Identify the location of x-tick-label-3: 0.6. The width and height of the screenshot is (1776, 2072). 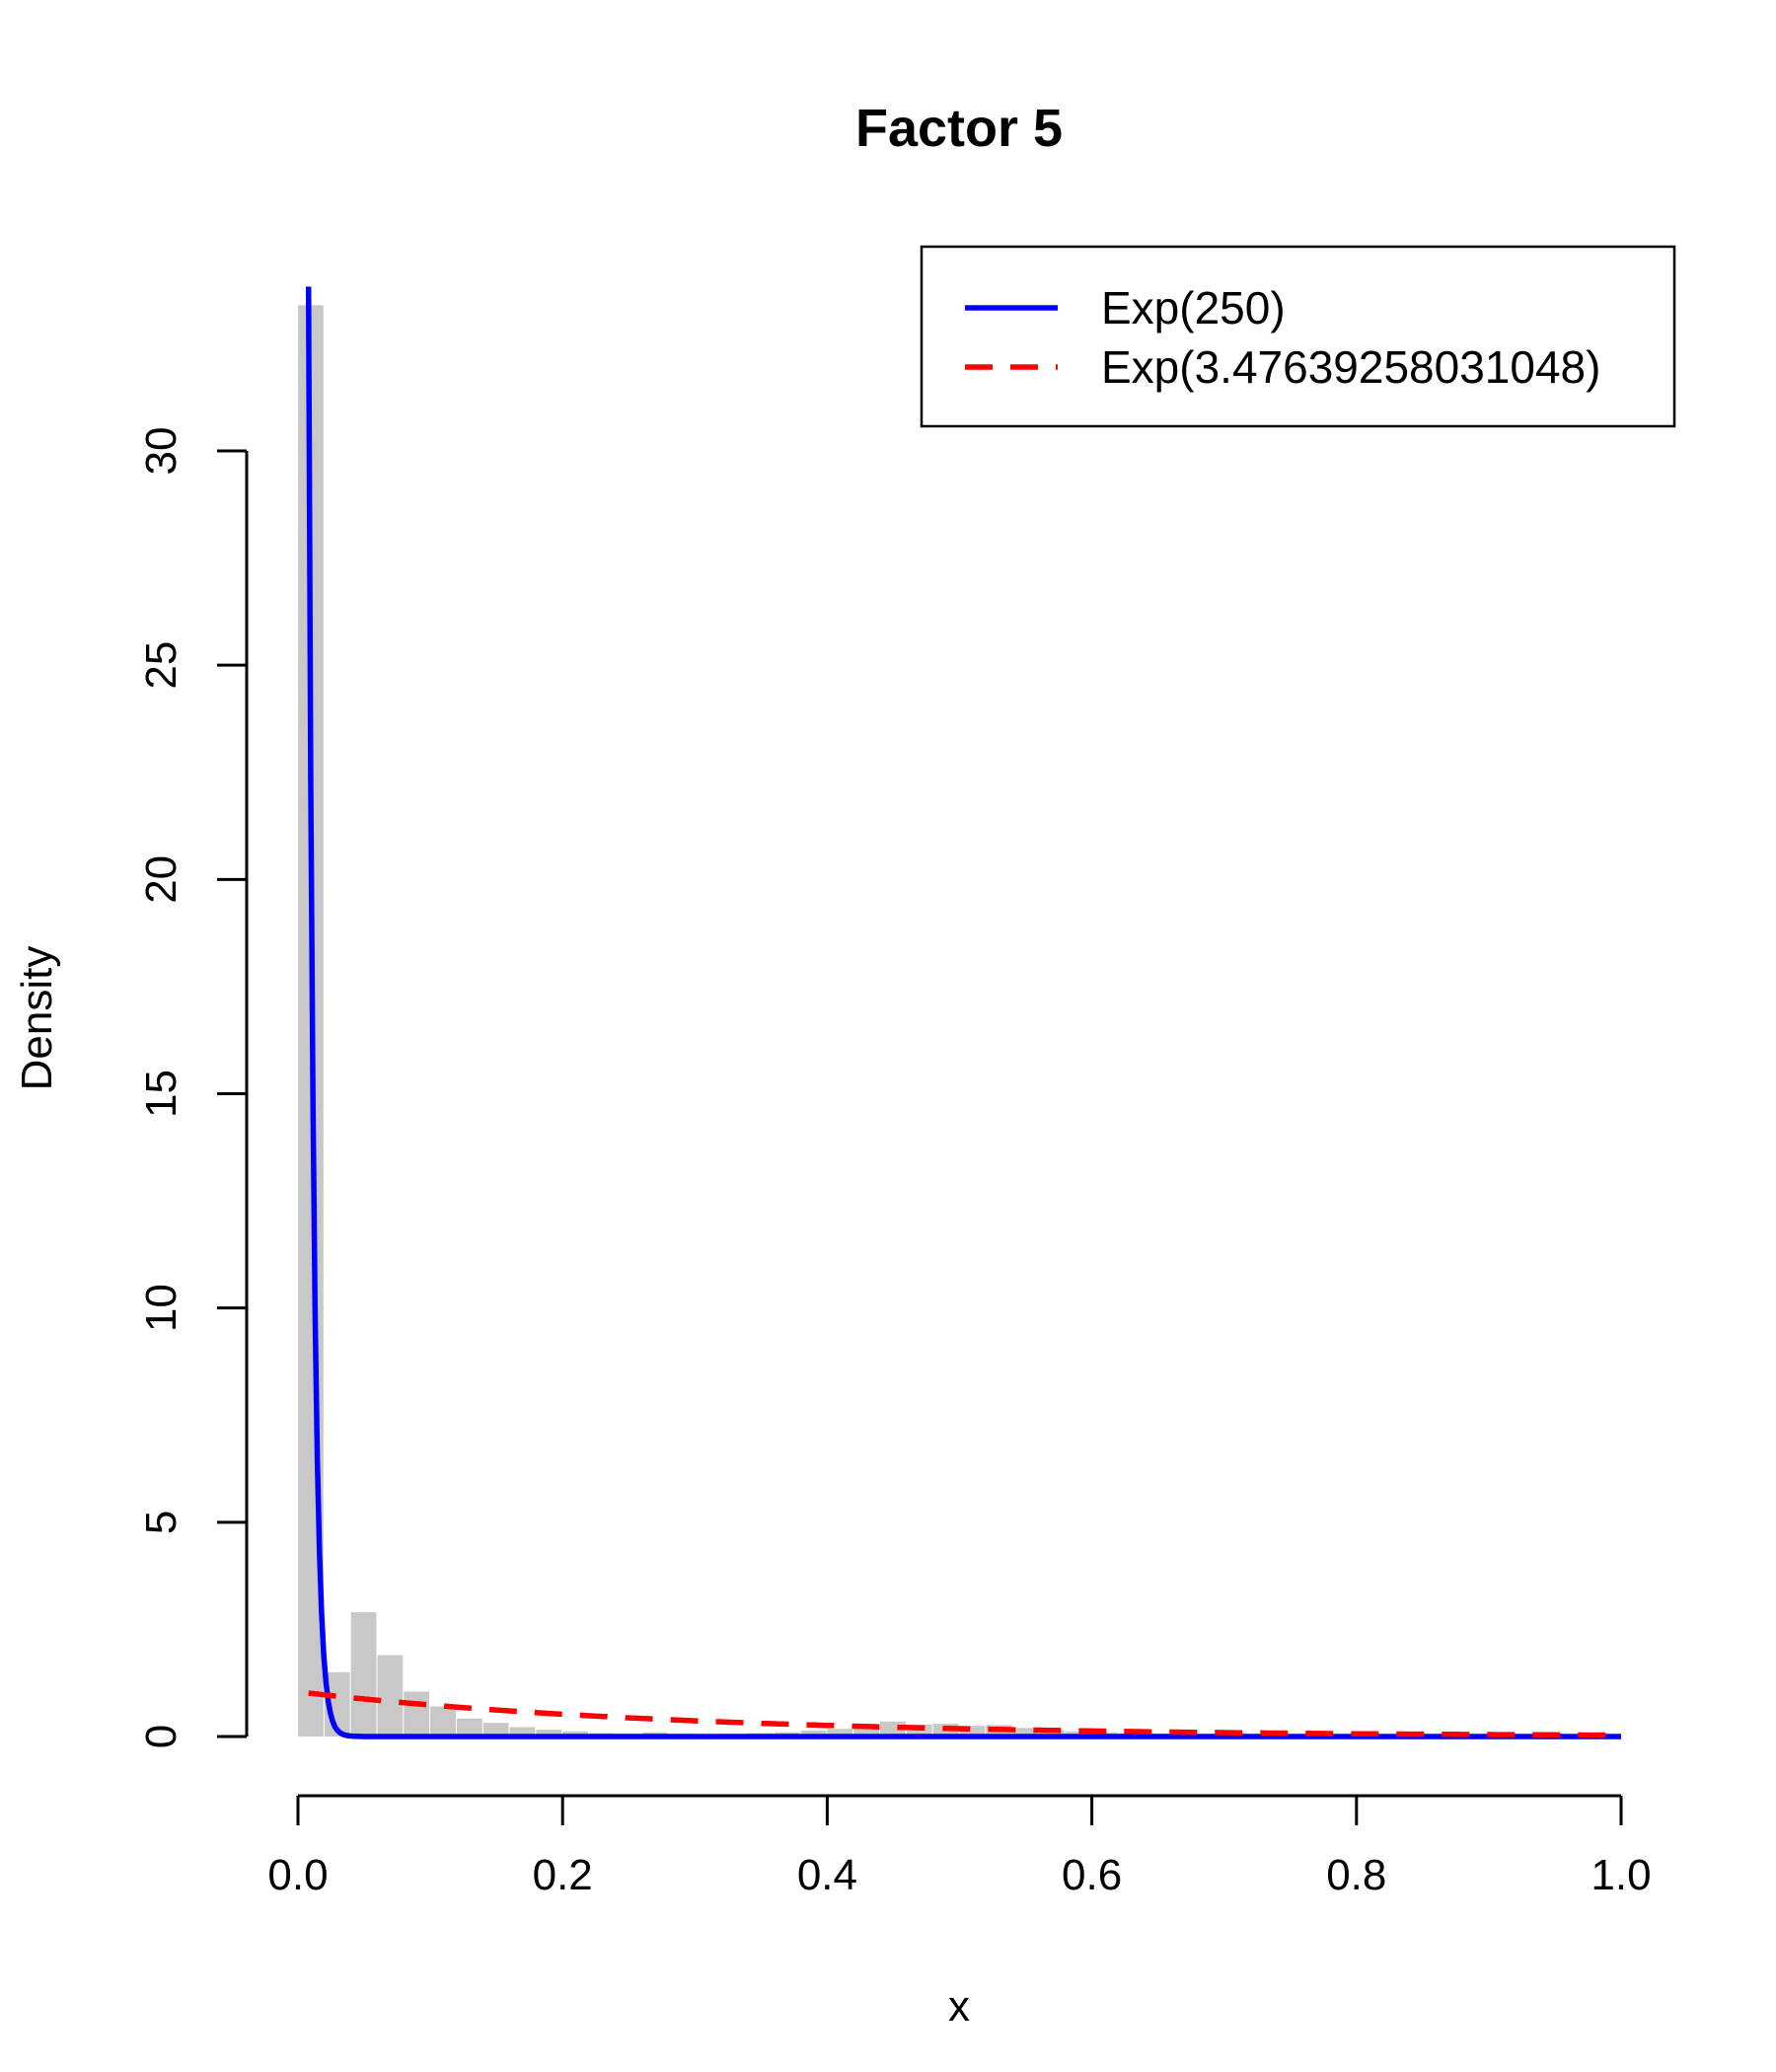
(1092, 1875).